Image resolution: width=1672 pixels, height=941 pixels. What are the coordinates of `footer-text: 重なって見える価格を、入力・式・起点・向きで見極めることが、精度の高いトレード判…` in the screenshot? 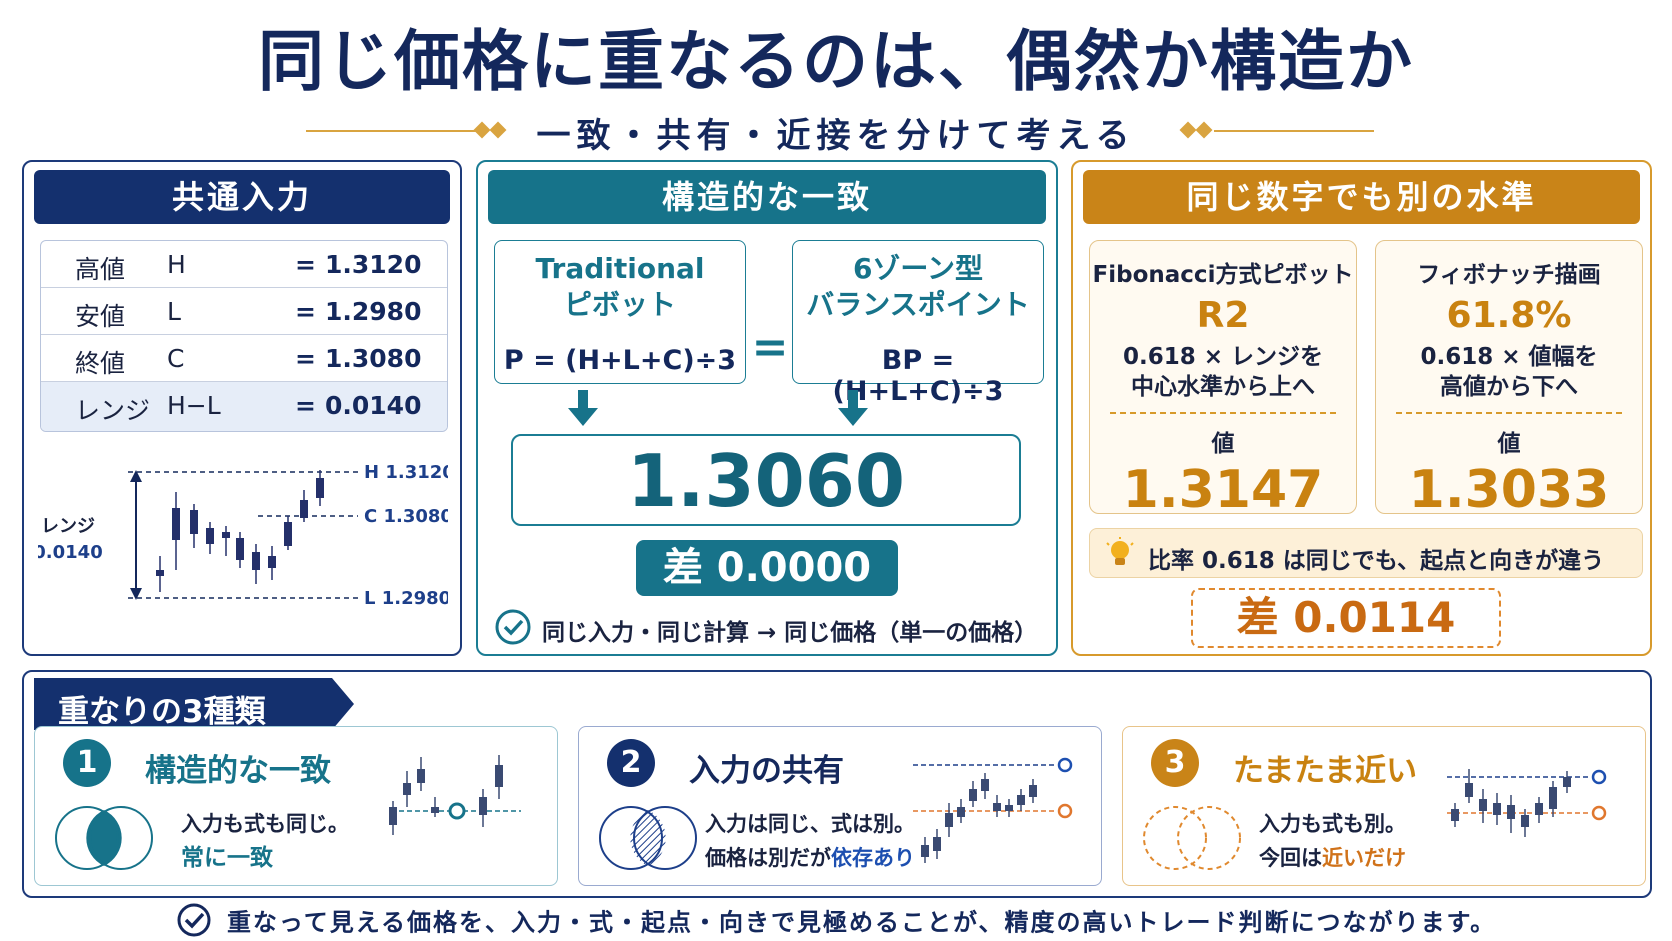 It's located at (861, 922).